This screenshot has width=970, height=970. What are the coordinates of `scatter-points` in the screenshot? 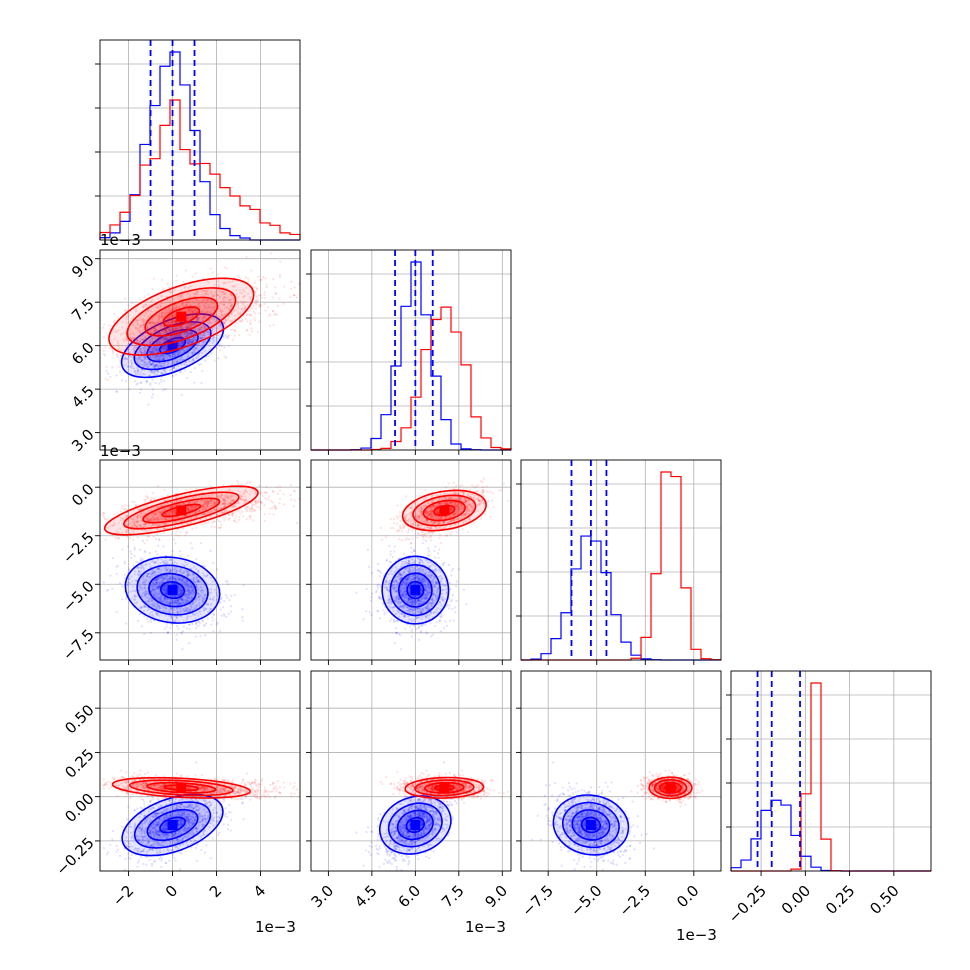 It's located at (200, 329).